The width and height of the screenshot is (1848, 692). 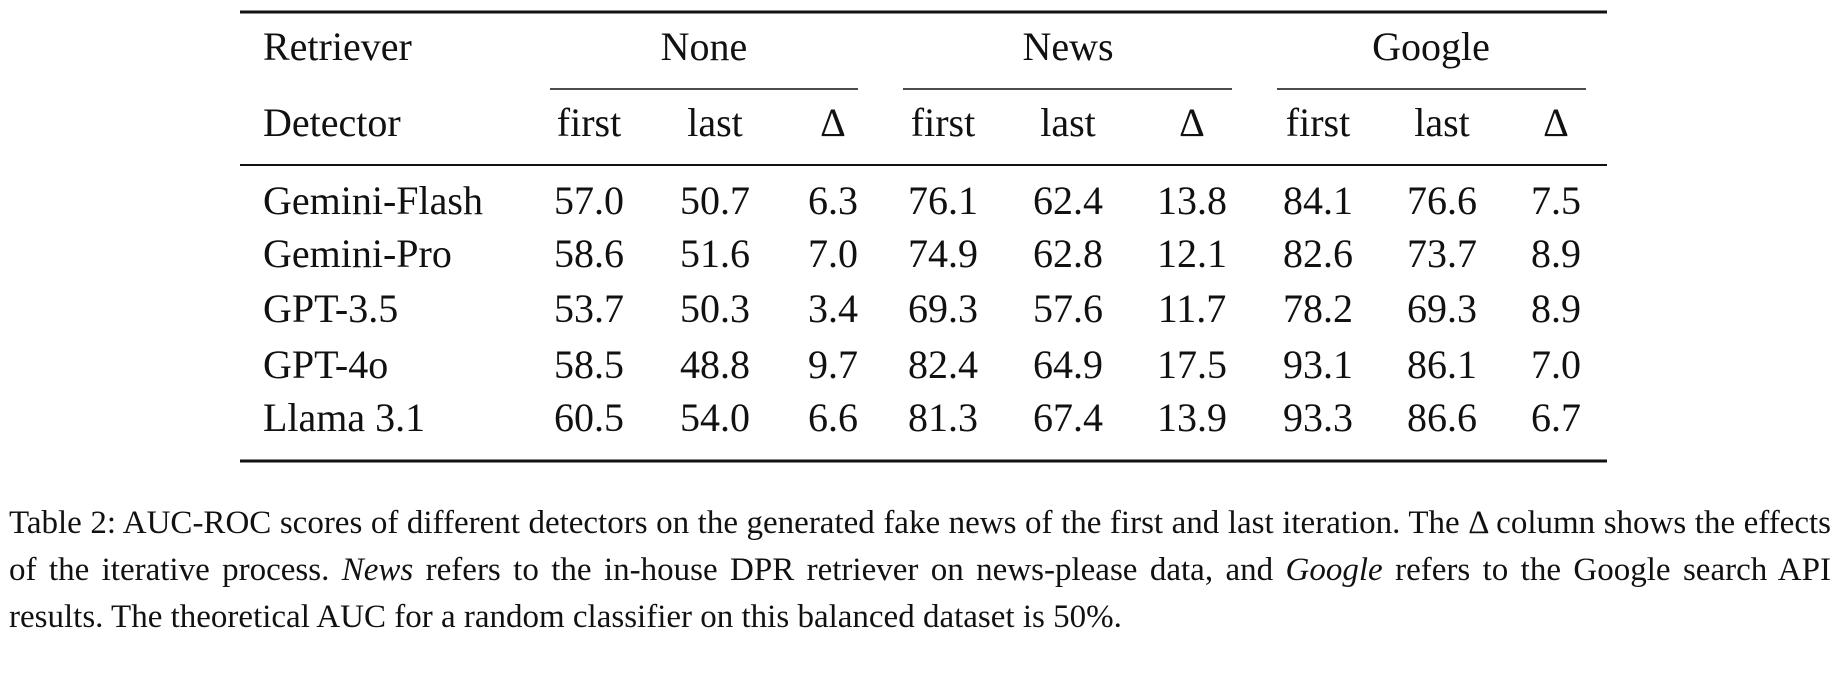 I want to click on score-cell: 17.5, so click(x=1192, y=364).